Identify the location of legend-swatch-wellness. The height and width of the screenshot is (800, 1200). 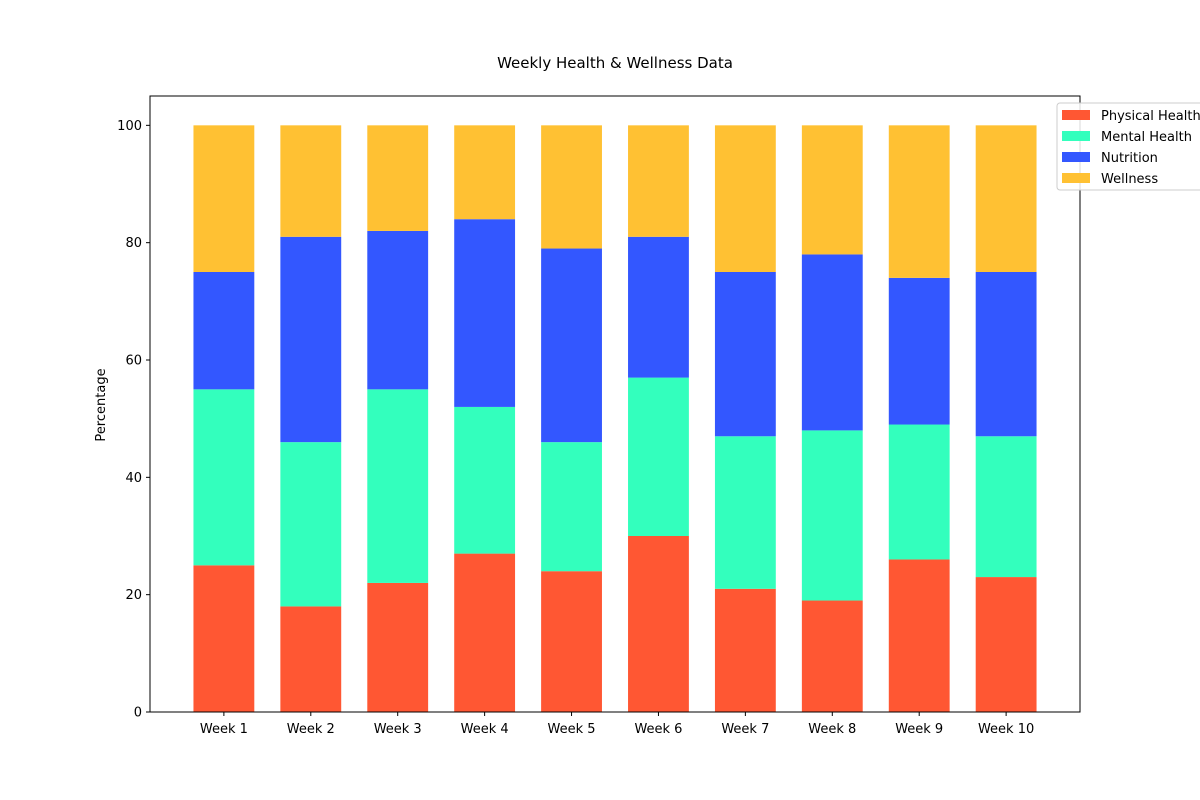
(1076, 178).